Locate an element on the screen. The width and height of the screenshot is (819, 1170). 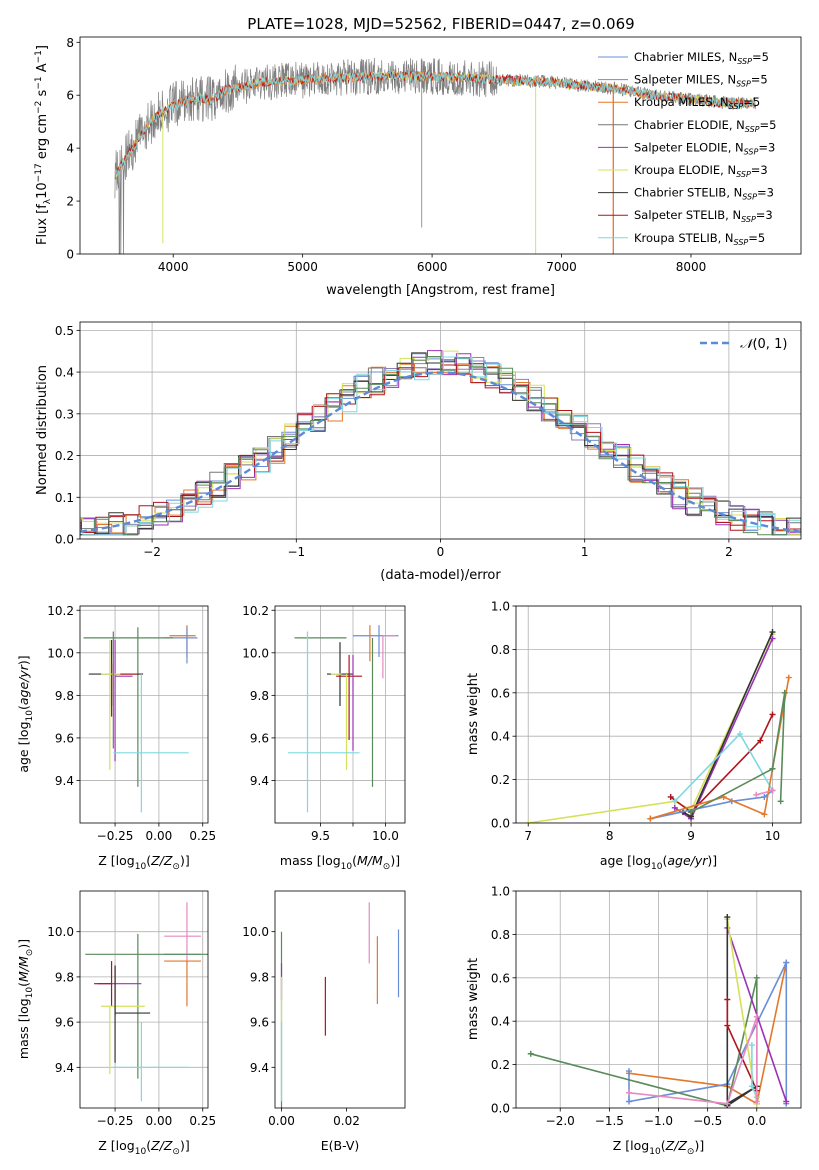
y-tick-label: 0.5 is located at coordinates (64, 331).